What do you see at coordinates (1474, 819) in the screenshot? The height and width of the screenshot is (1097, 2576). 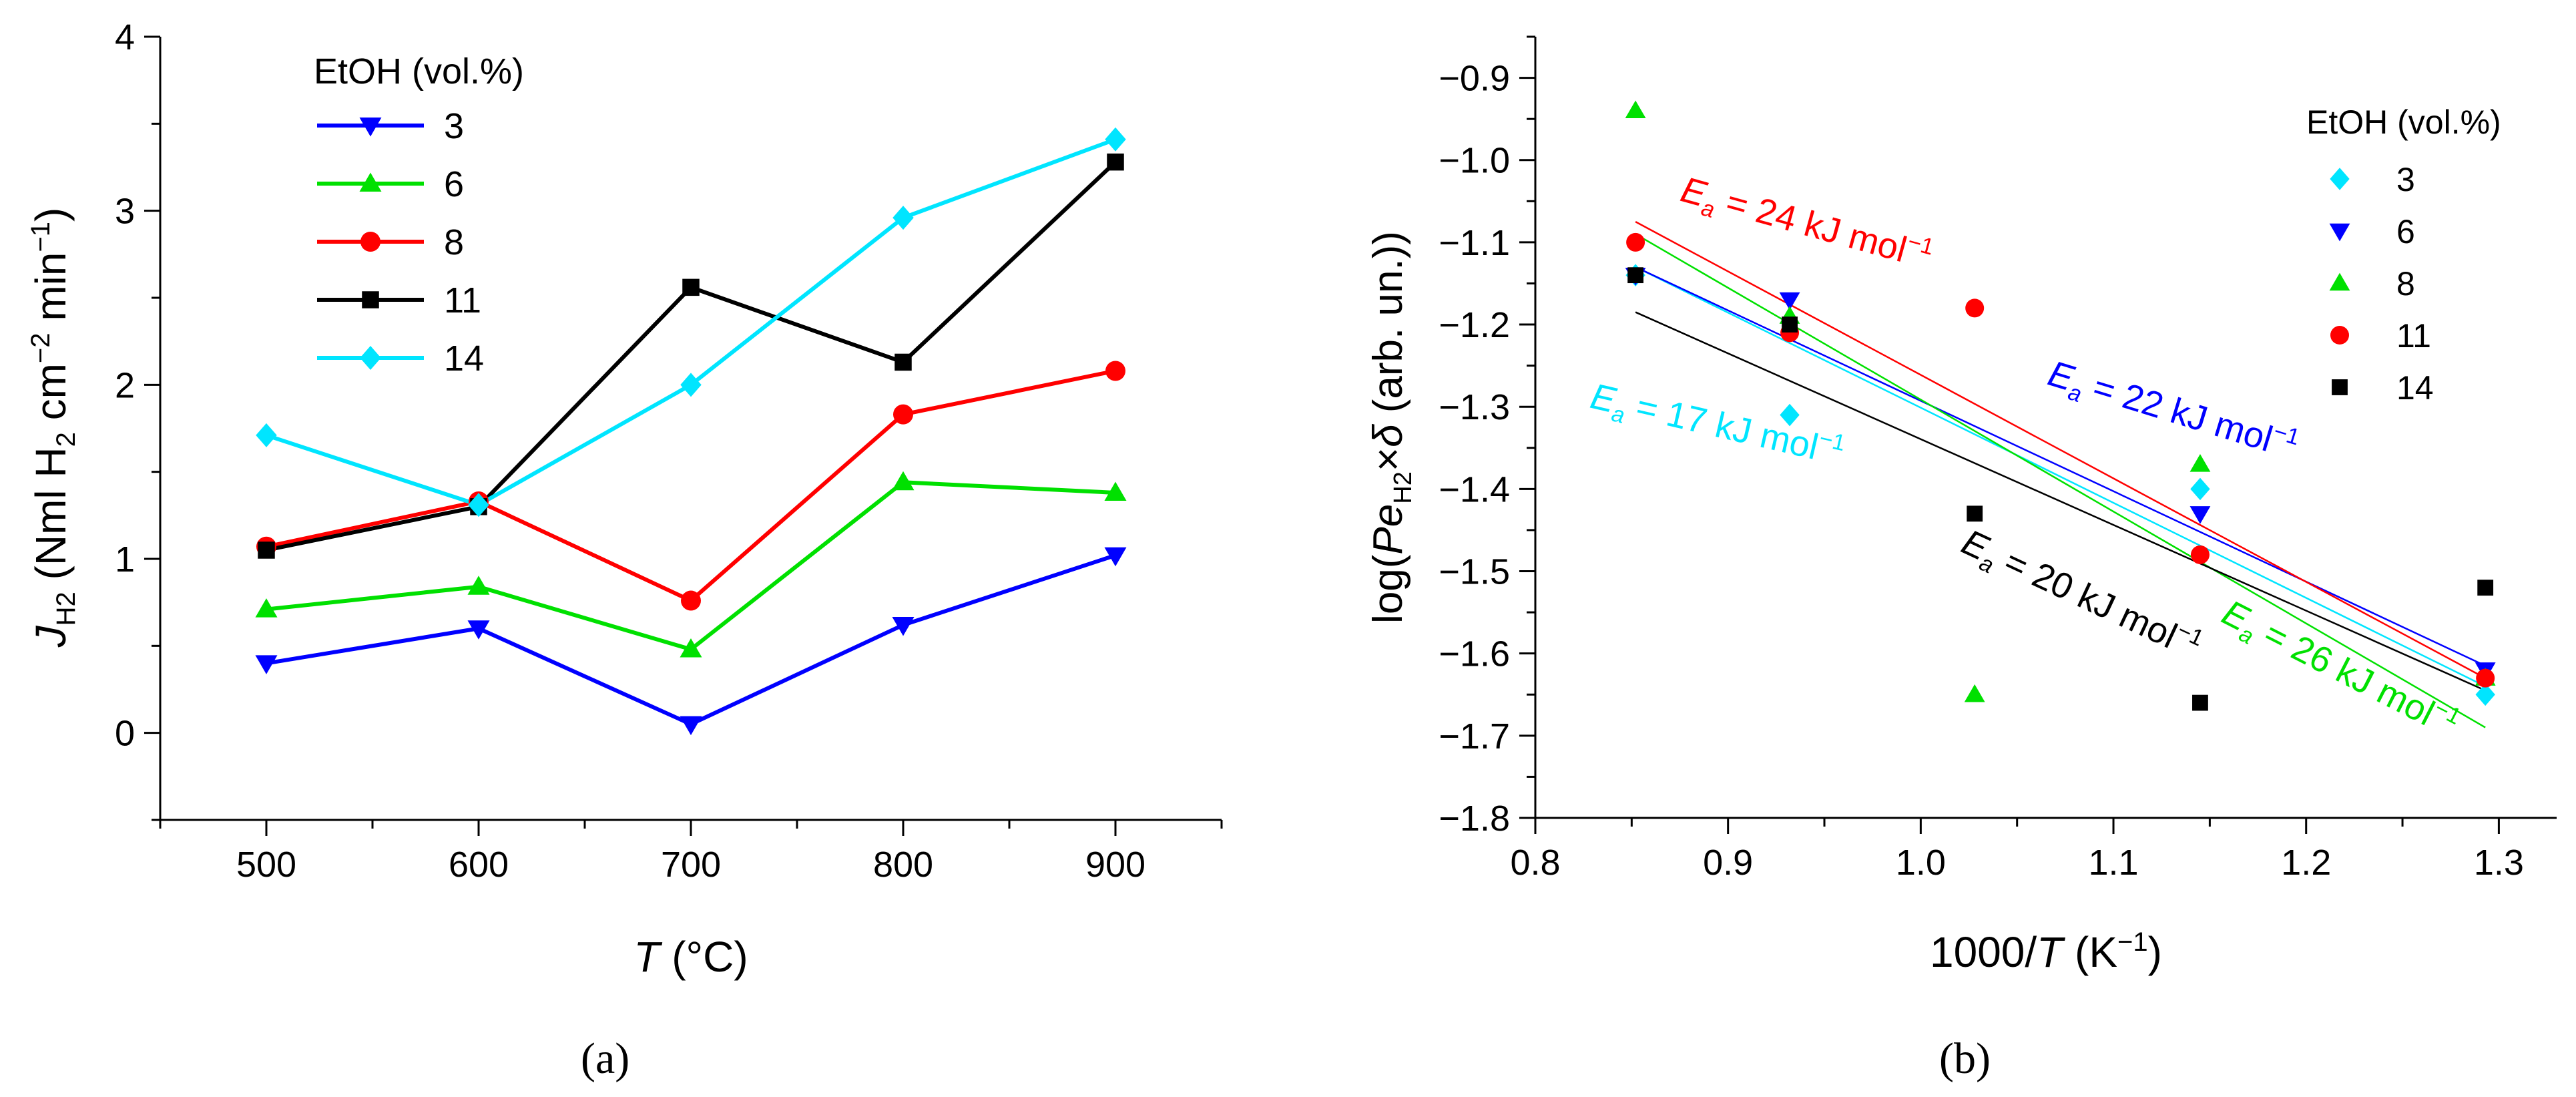 I see `panel-b-y-tick-−1.8: −1.8` at bounding box center [1474, 819].